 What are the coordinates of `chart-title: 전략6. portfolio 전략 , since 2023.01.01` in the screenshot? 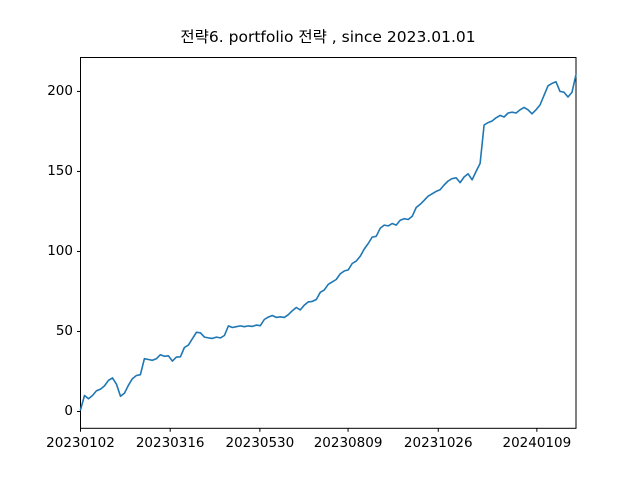 It's located at (328, 37).